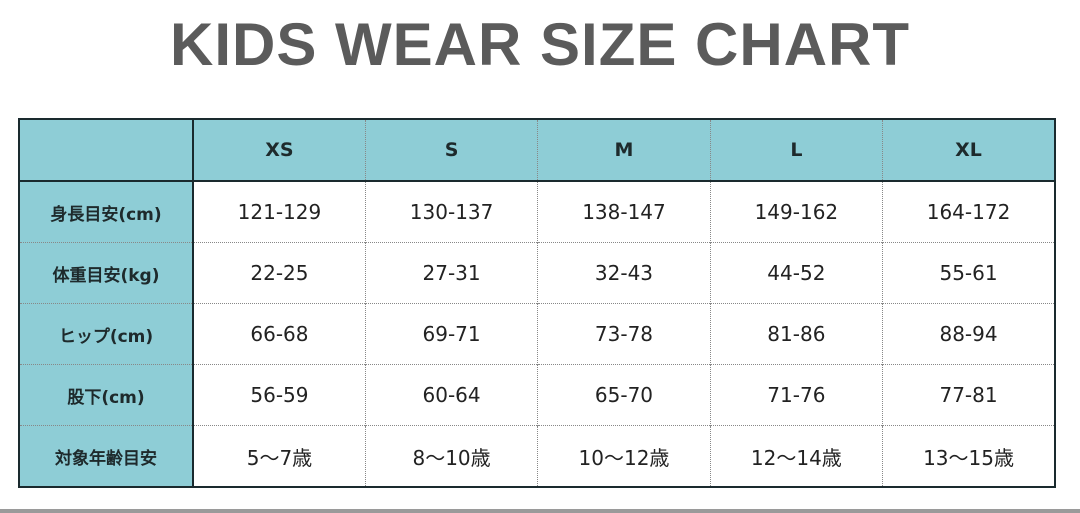  I want to click on column-header: L, so click(796, 150).